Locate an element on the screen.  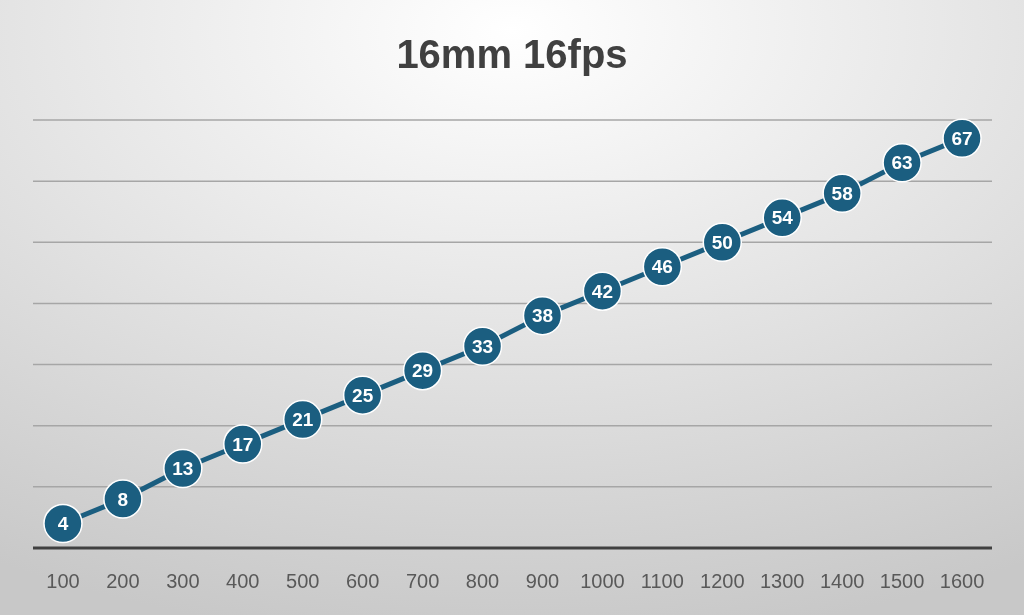
data-label: 8 is located at coordinates (123, 499).